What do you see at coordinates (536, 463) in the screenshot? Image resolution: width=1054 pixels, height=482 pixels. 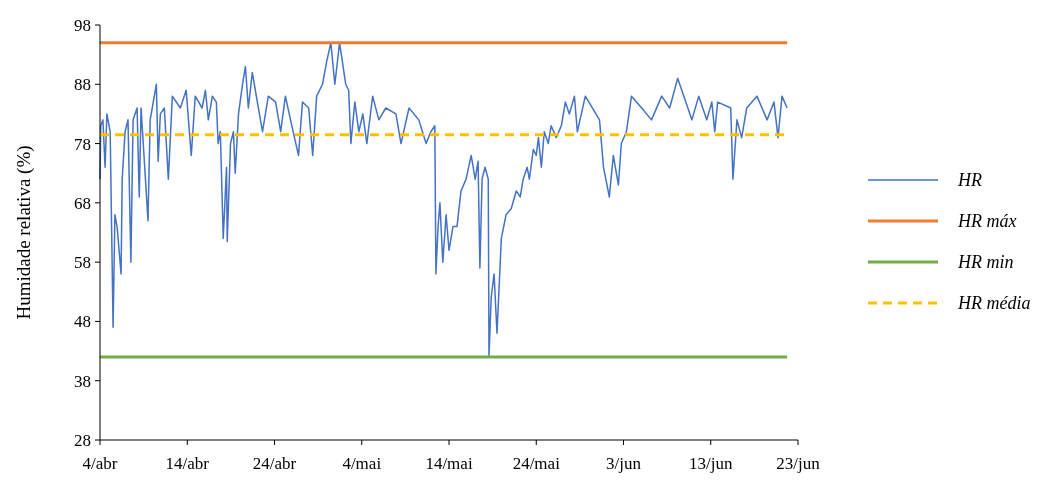 I see `x-tick-label: 24/mai` at bounding box center [536, 463].